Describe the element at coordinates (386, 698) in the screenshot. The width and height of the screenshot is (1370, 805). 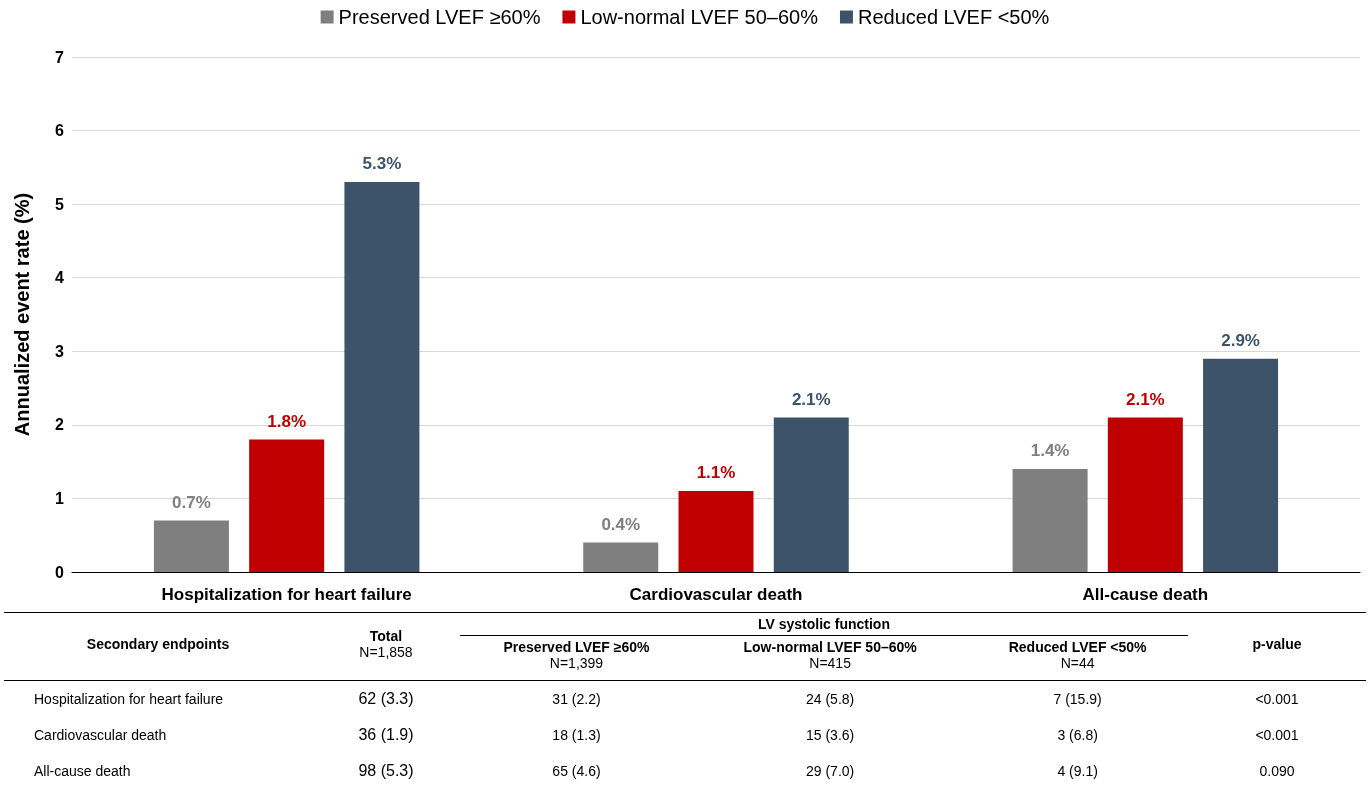
I see `text: 62 (3.3)` at that location.